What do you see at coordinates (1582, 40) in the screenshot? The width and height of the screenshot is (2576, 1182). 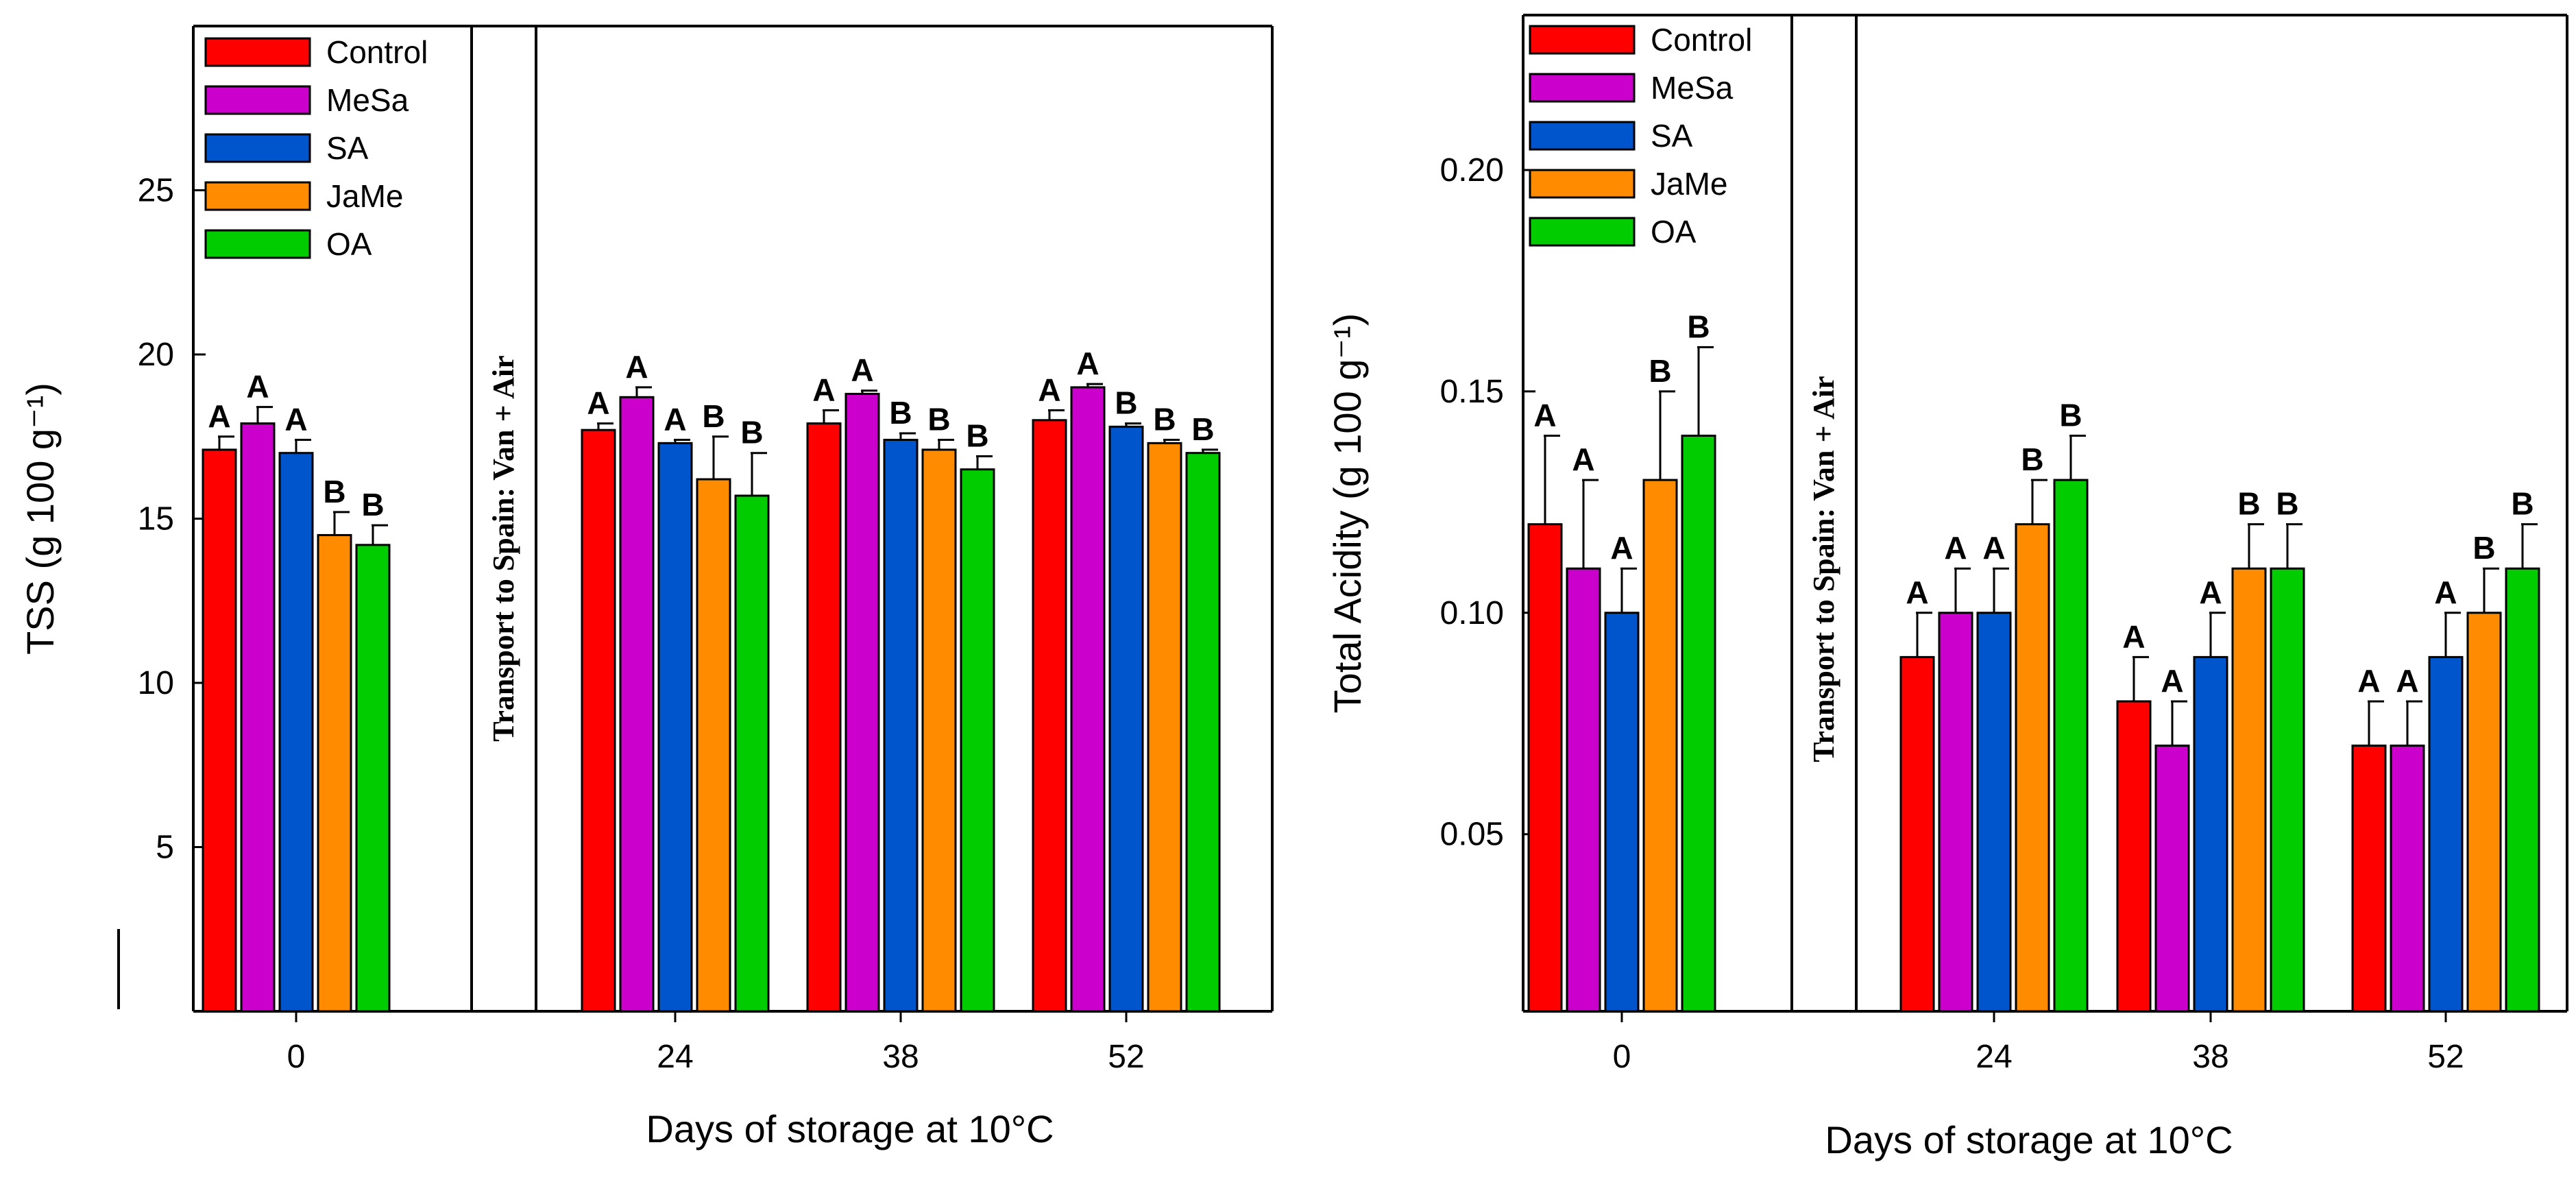 I see `legend-swatch-control` at bounding box center [1582, 40].